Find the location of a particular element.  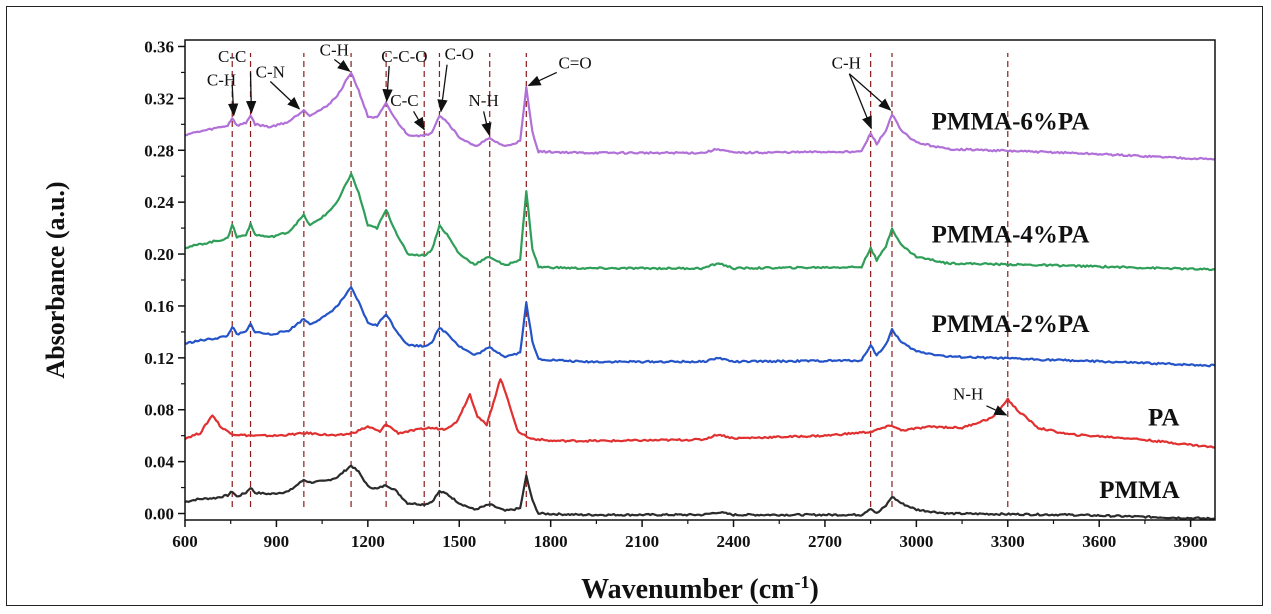

y-tick-label: 0.32 is located at coordinates (159, 98).